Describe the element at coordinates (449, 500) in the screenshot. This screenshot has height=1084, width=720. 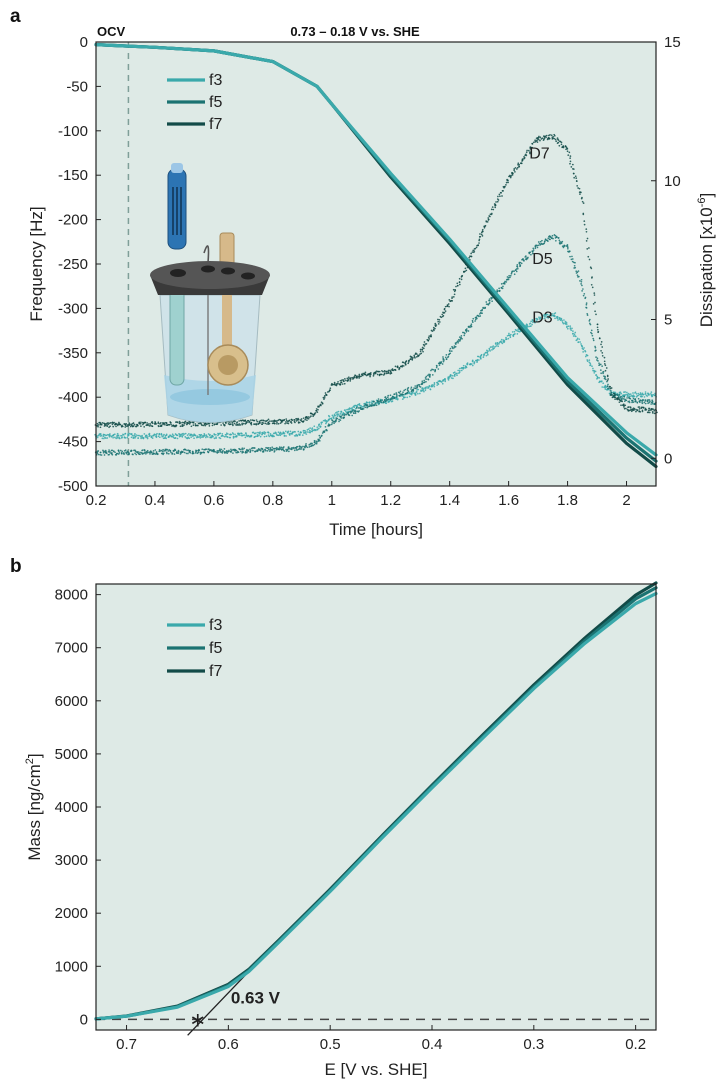
I see `panel-a-x-tick-label: 1.4` at that location.